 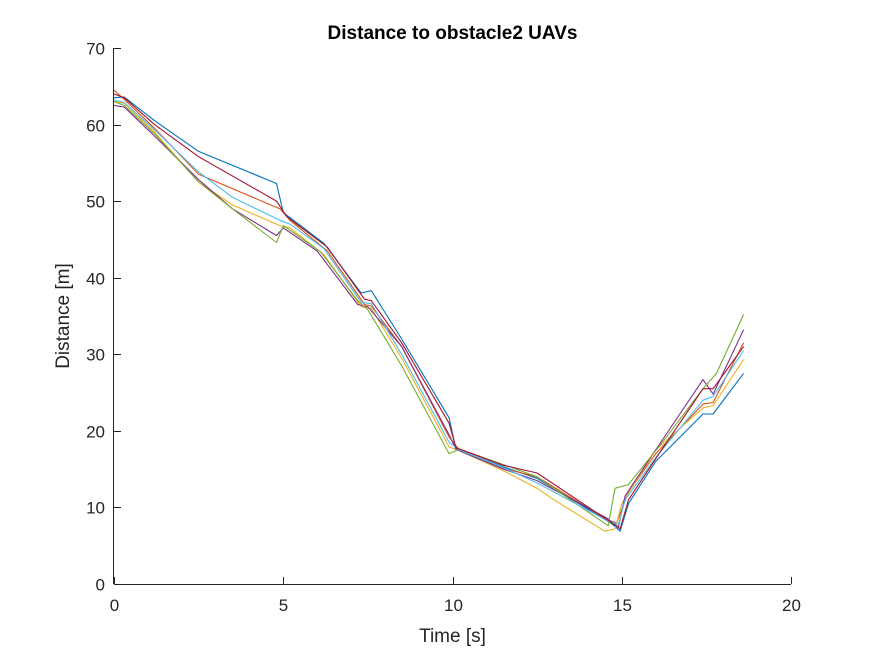 What do you see at coordinates (95, 49) in the screenshot?
I see `y-tick-label: 70` at bounding box center [95, 49].